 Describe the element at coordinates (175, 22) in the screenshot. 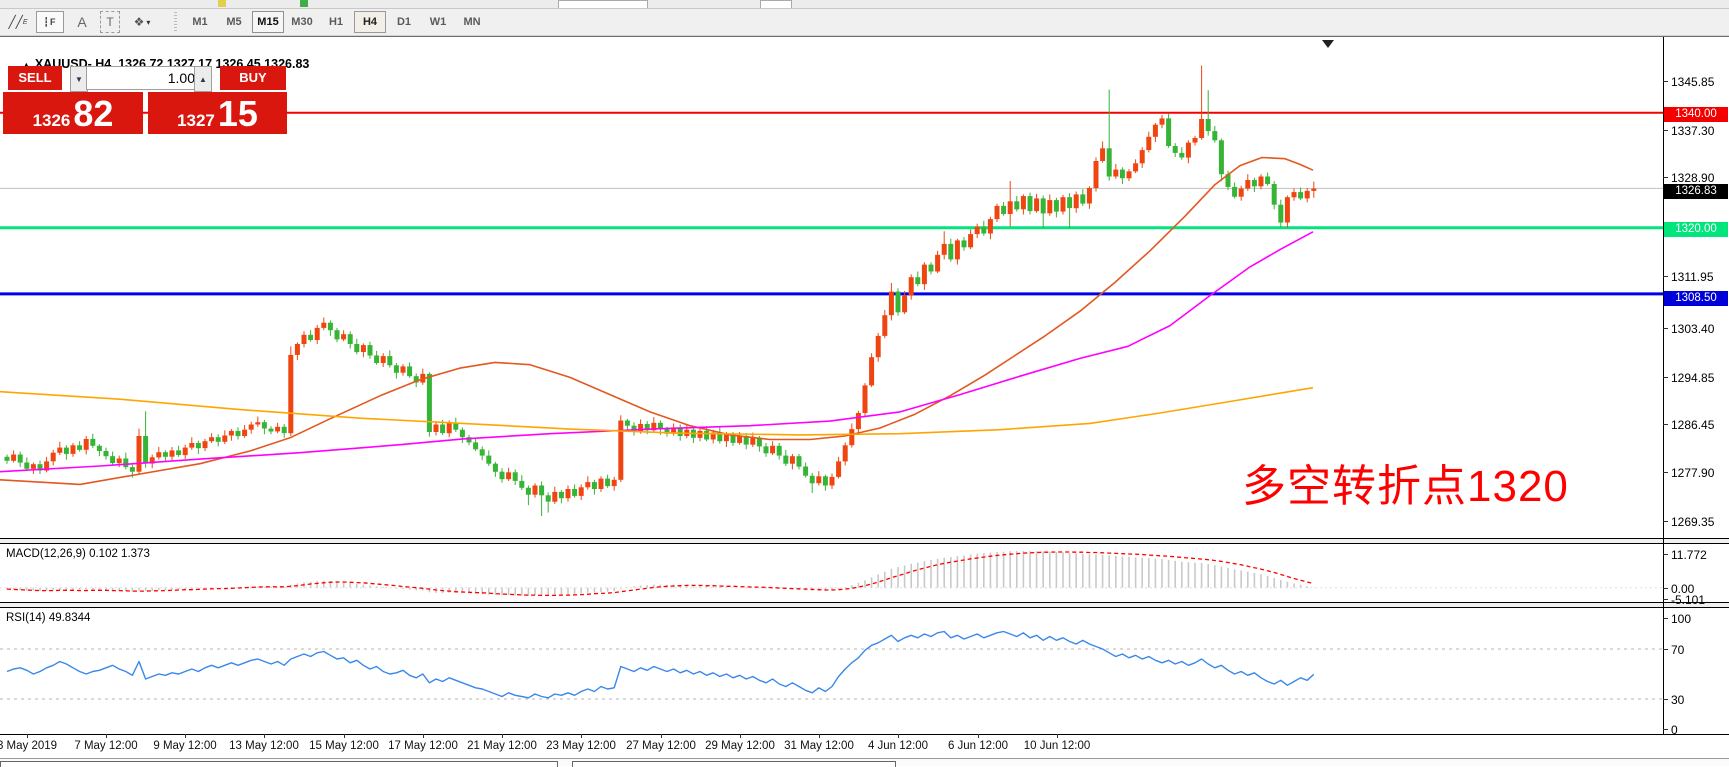

I see `toolbar-grip` at that location.